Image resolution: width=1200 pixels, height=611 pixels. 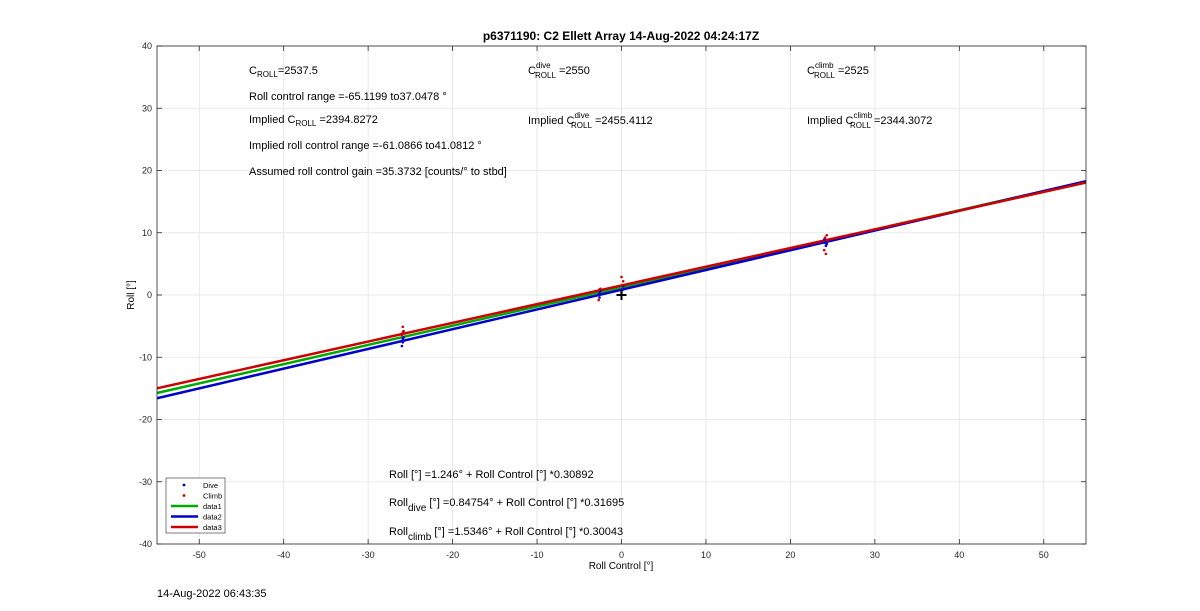 I want to click on y-tick-label: 20, so click(x=147, y=171).